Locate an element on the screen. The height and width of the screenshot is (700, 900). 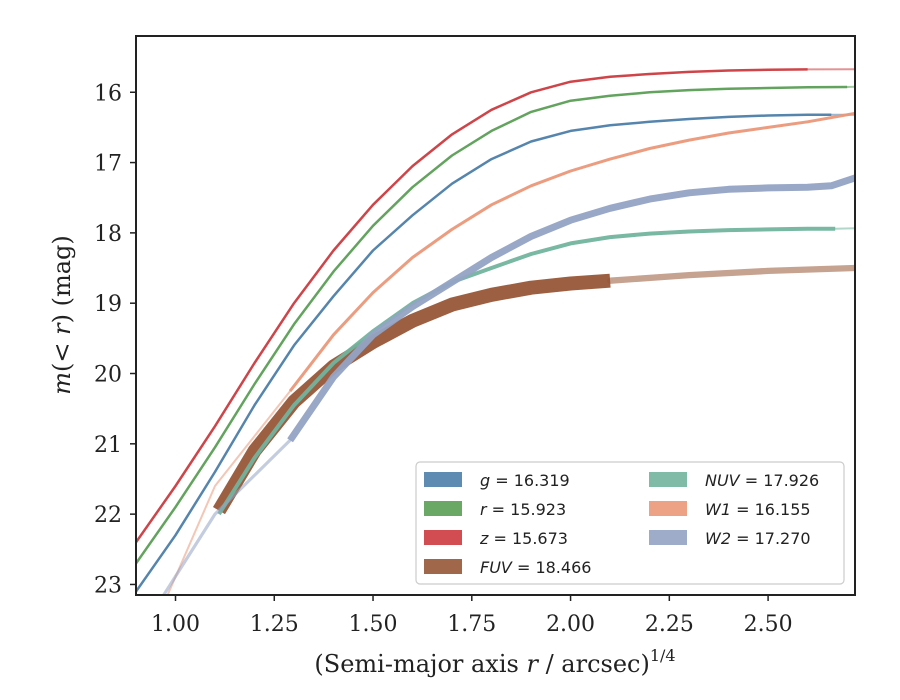
legend-swatch-fuv is located at coordinates (443, 566).